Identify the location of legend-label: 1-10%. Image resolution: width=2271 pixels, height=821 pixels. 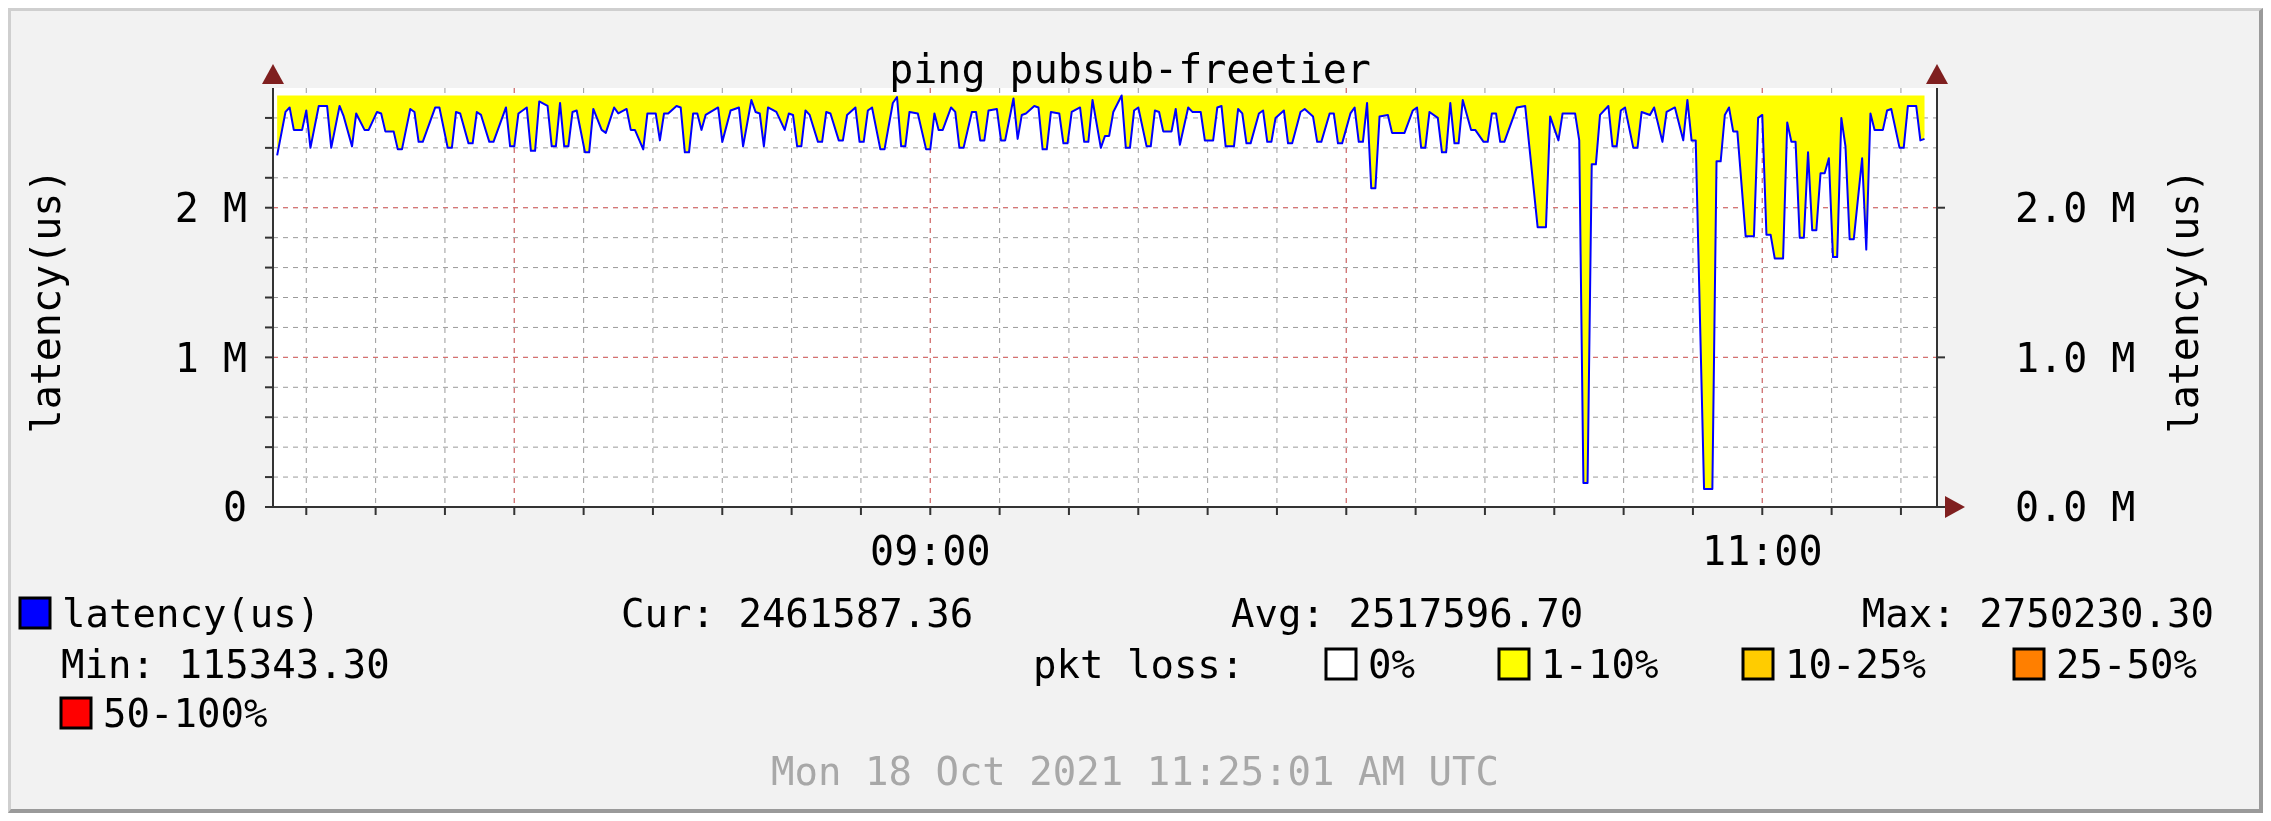
(1600, 664).